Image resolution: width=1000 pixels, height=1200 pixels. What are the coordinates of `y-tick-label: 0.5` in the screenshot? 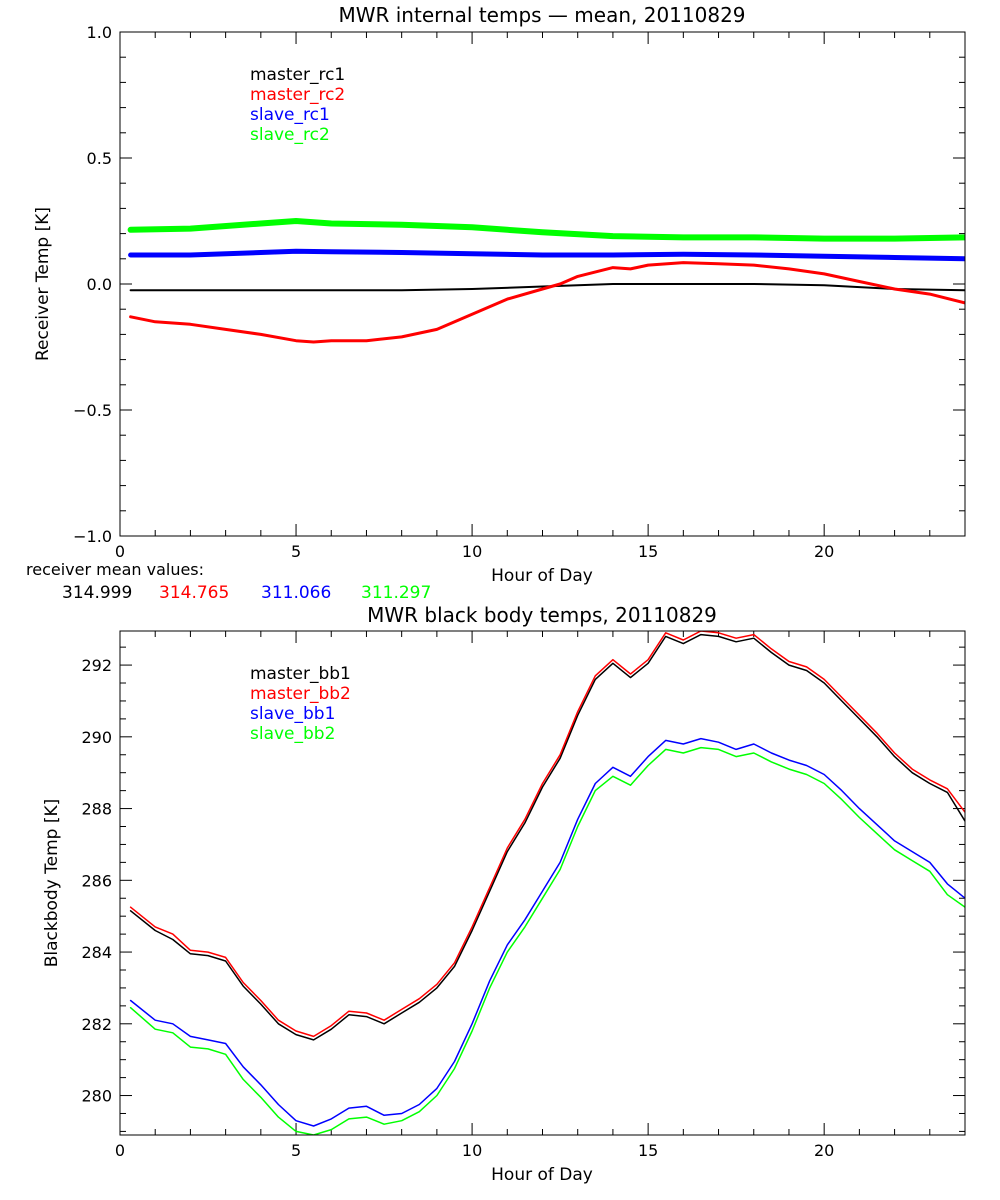 It's located at (99, 158).